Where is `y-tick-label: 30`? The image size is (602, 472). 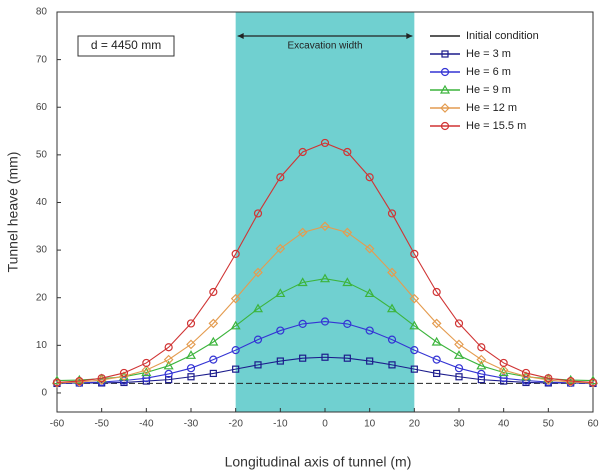
y-tick-label: 30 is located at coordinates (42, 250).